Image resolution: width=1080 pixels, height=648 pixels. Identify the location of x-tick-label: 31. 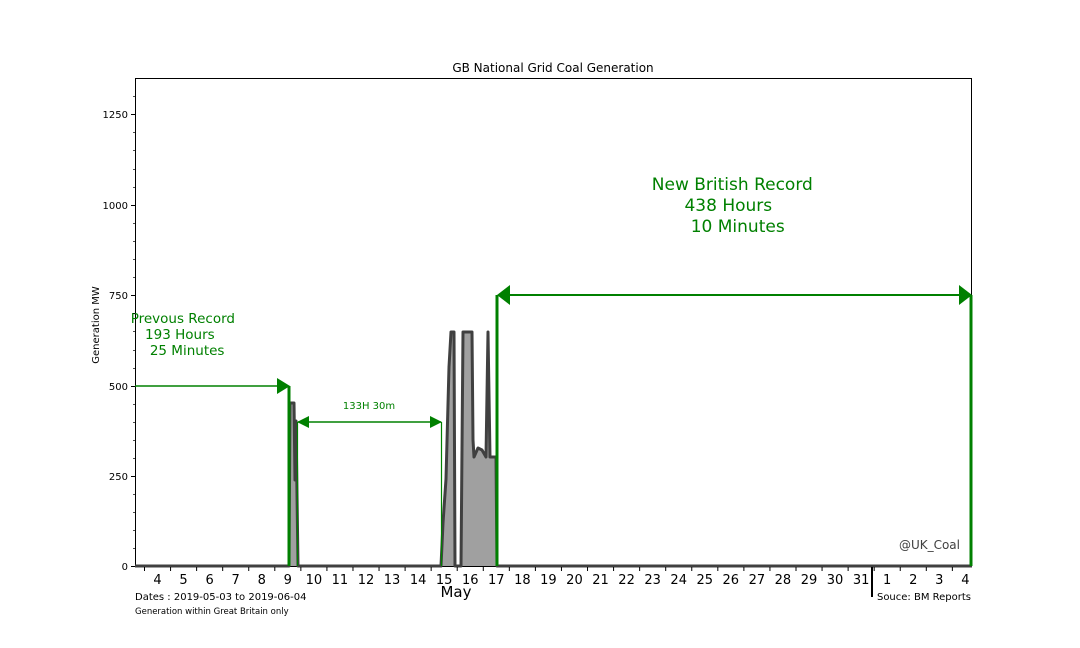
(861, 580).